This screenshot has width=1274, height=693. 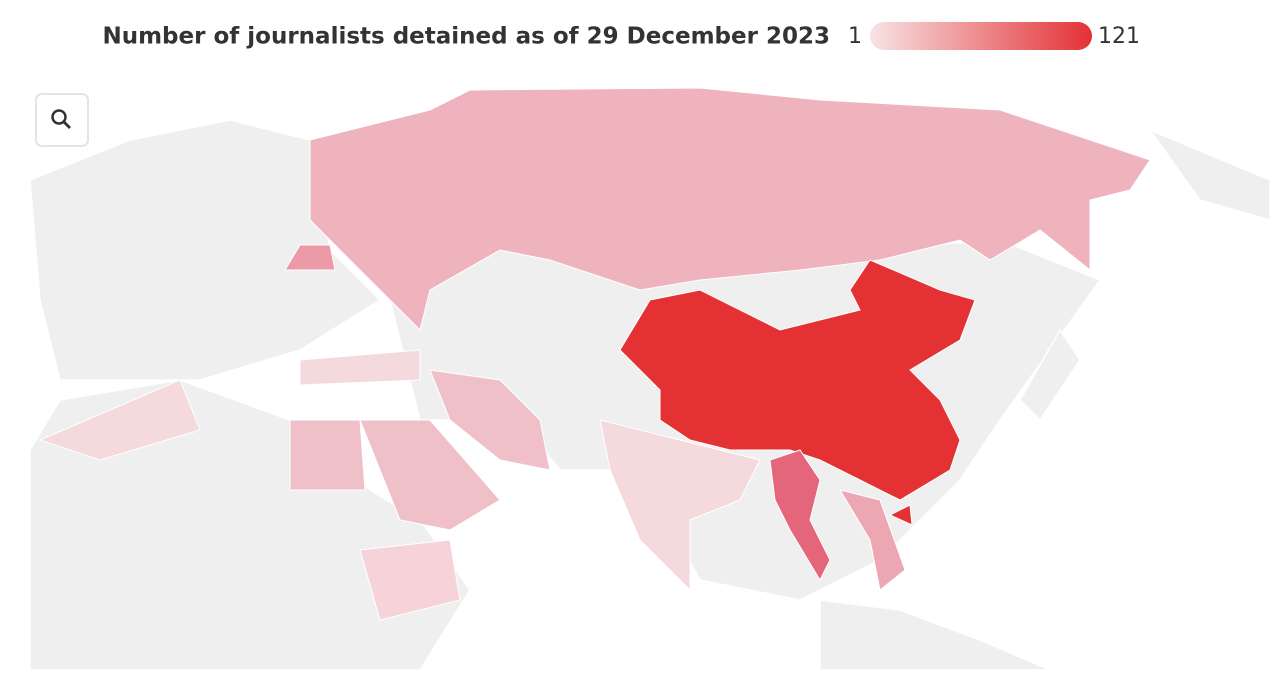 I want to click on legend-min: 1, so click(x=855, y=36).